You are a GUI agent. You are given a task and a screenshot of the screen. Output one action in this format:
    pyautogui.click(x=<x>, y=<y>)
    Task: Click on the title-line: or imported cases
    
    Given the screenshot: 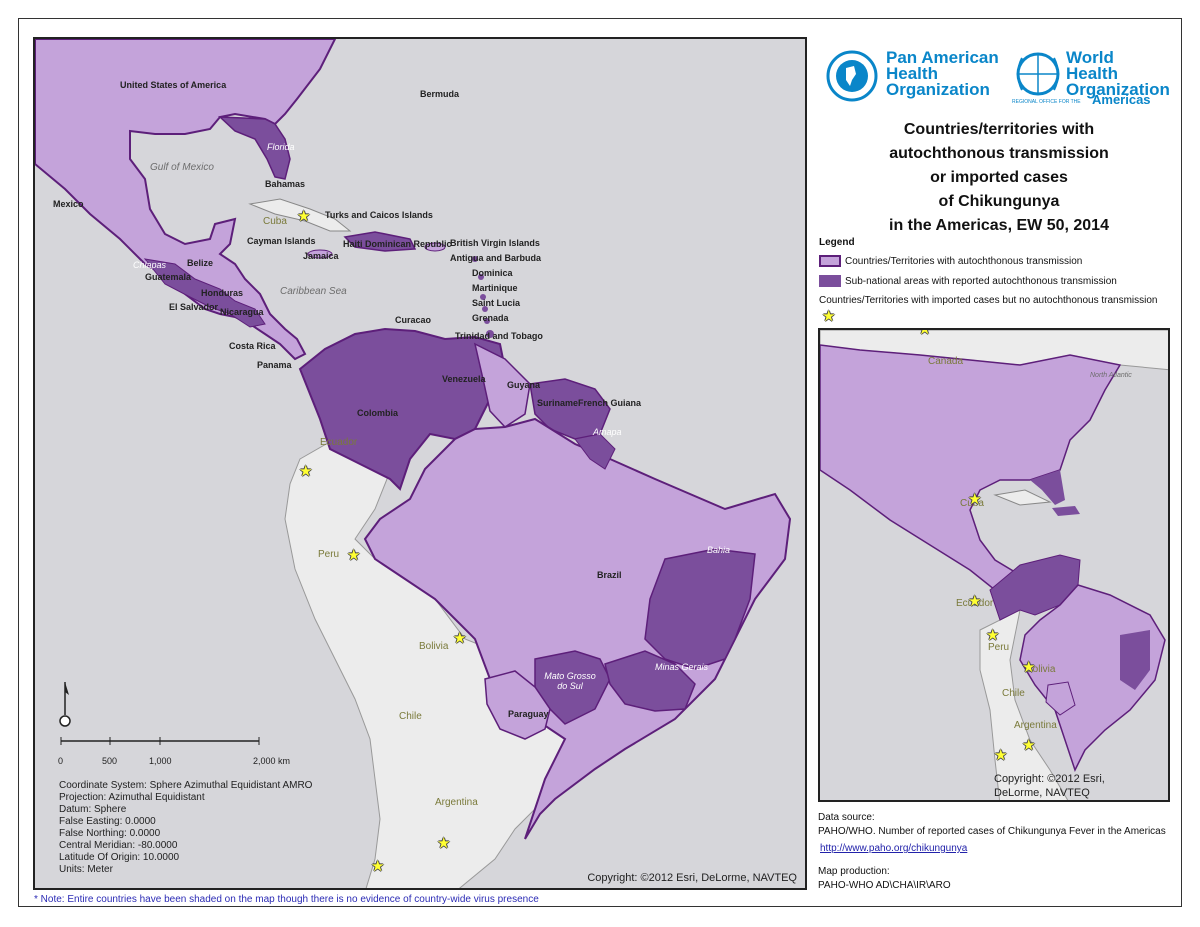 What is the action you would take?
    pyautogui.click(x=999, y=177)
    